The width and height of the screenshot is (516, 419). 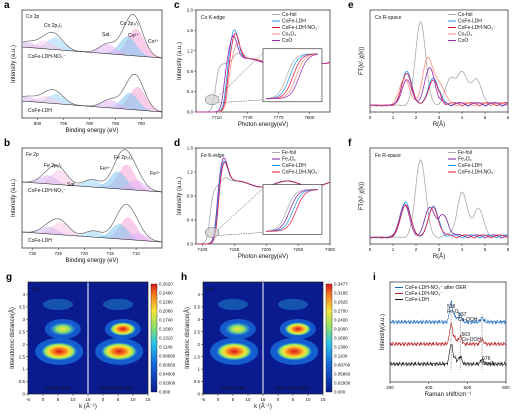 What do you see at coordinates (190, 172) in the screenshot?
I see `xanes-ytick-label-d-3: 1.2` at bounding box center [190, 172].